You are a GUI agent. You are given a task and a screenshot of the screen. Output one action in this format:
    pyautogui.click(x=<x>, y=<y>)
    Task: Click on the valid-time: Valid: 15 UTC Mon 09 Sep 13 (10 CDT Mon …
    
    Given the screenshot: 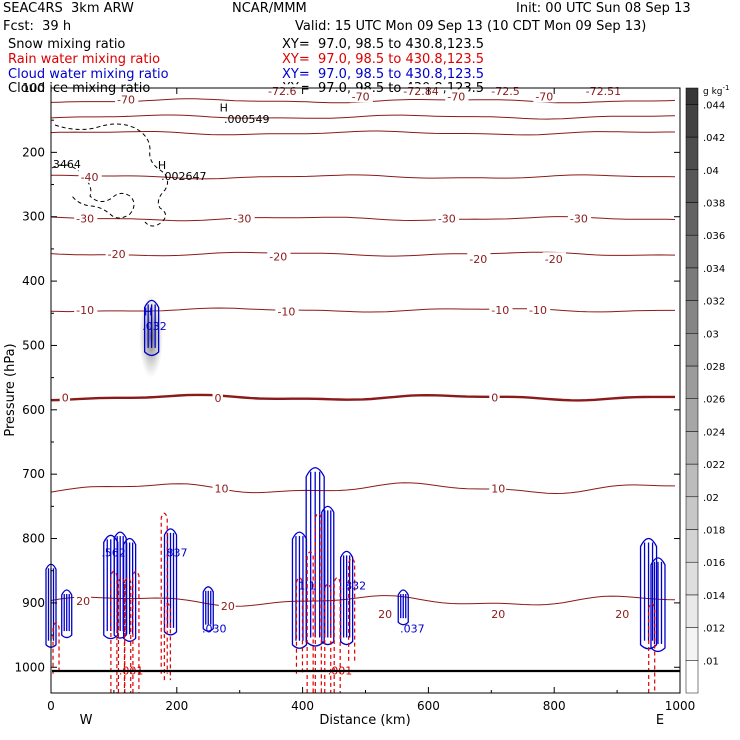 What is the action you would take?
    pyautogui.click(x=471, y=26)
    